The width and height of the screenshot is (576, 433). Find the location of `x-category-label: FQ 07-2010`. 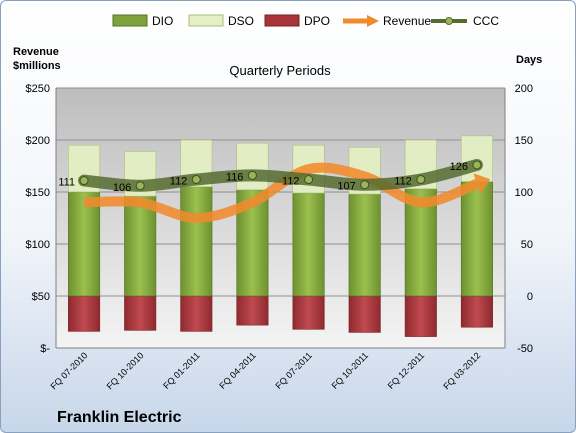

x-category-label: FQ 07-2010 is located at coordinates (68, 370).